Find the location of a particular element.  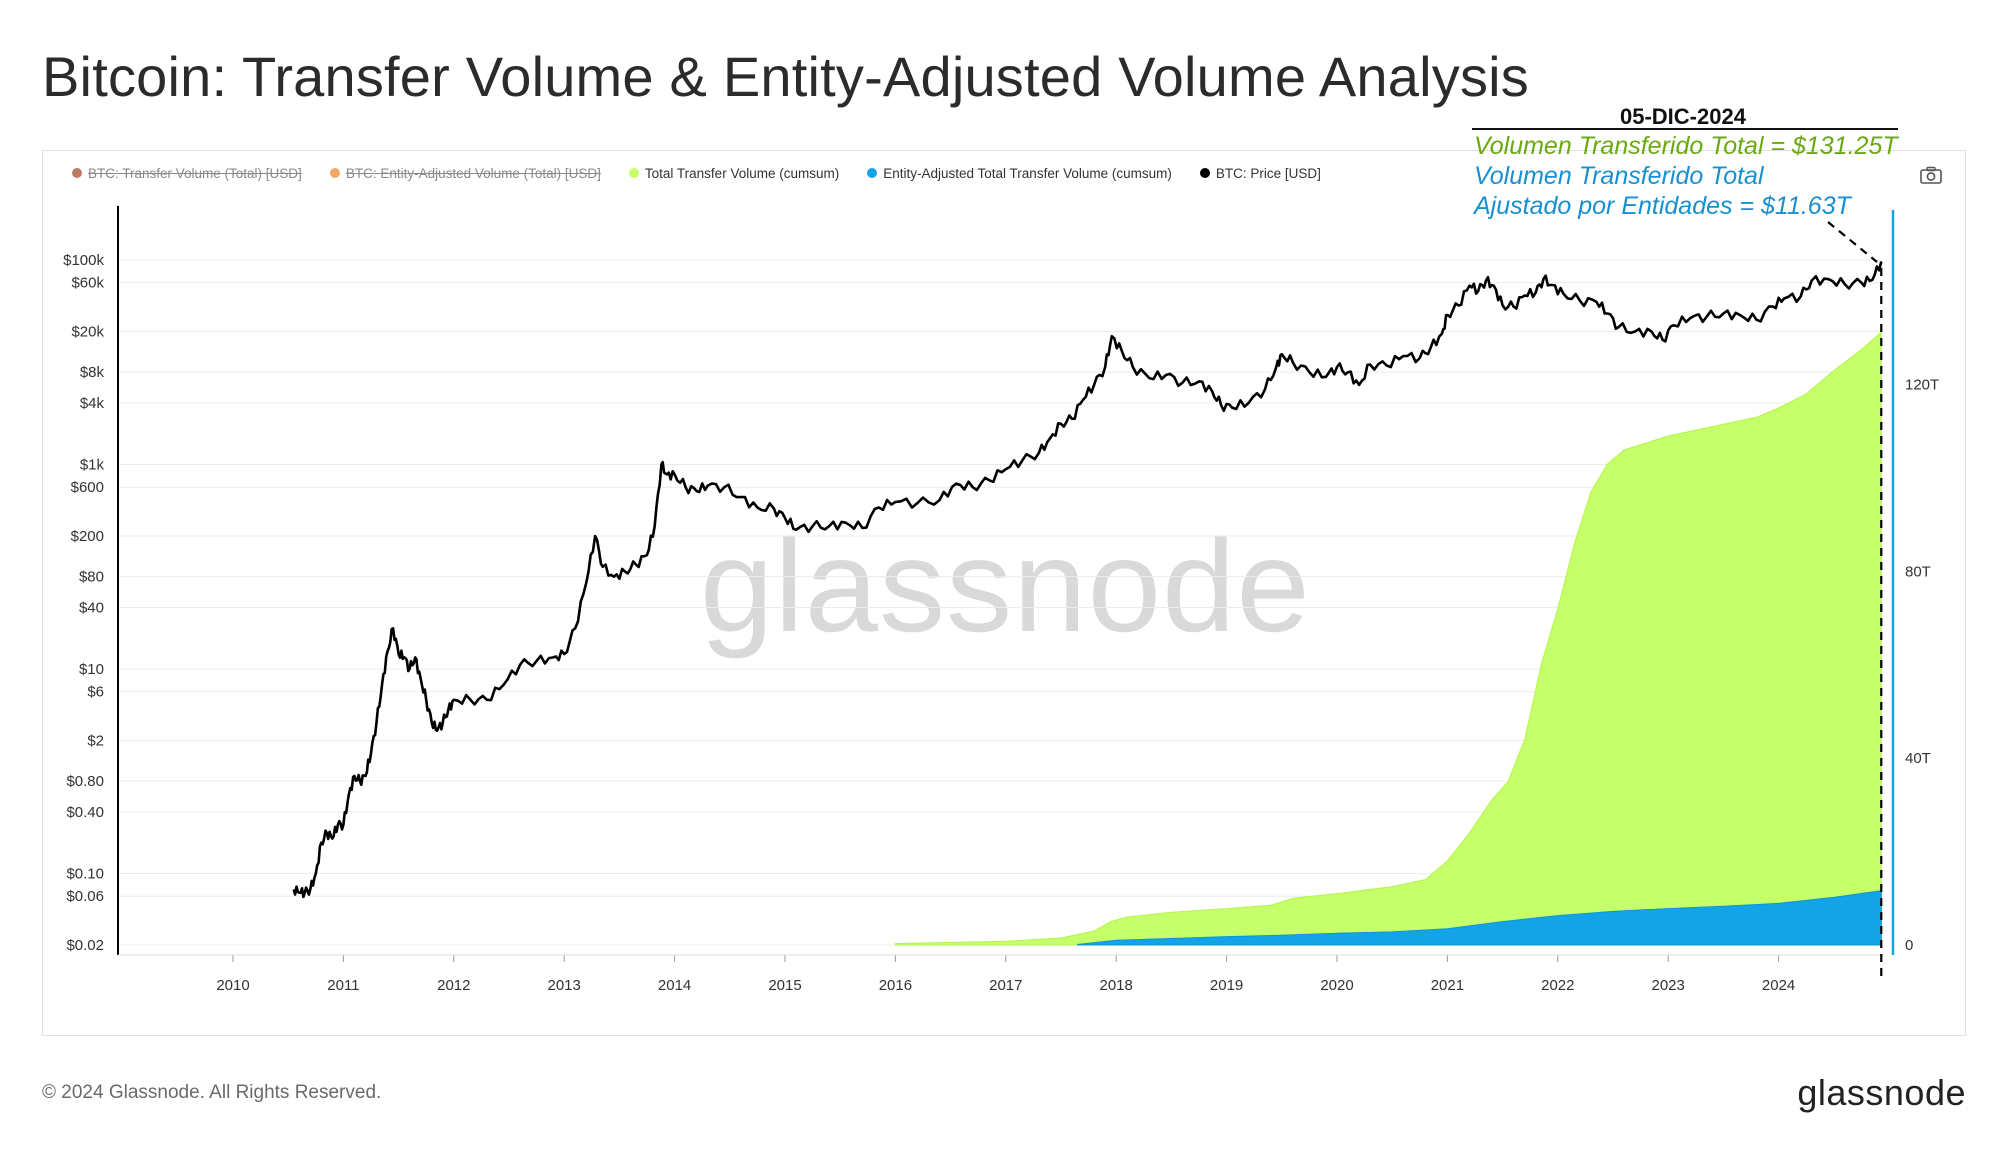

legend-label: BTC: Price [USD] is located at coordinates (1268, 173).